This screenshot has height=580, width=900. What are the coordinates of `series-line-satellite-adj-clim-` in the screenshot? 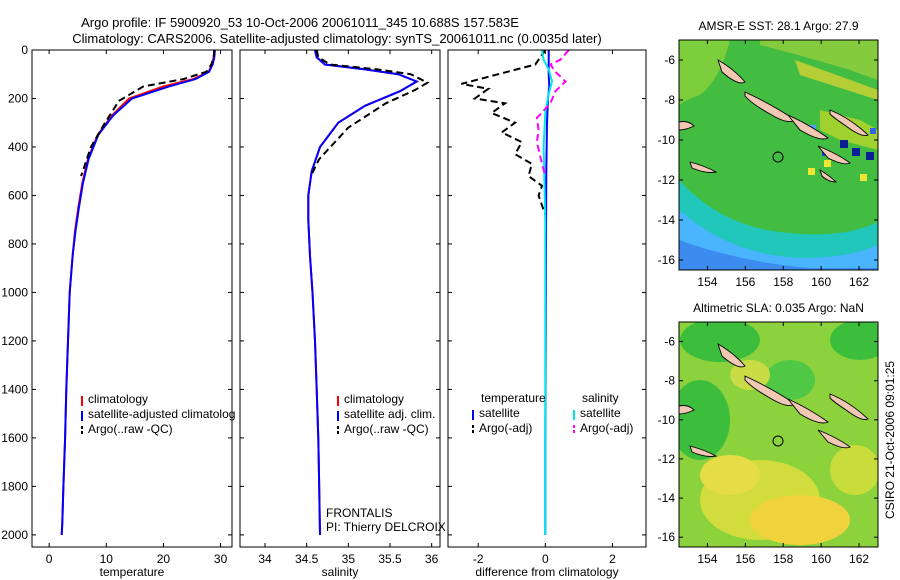 It's located at (363, 292).